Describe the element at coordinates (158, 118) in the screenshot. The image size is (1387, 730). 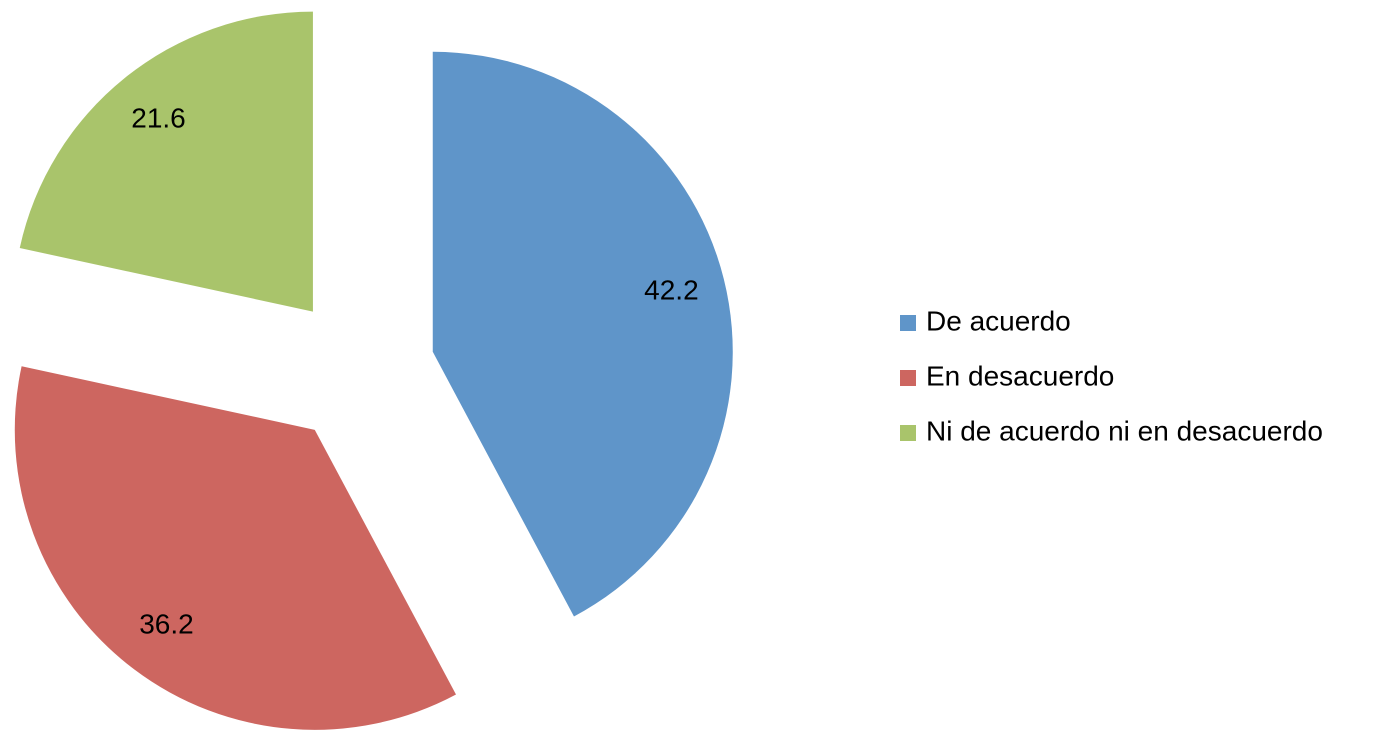
I see `data-label: 21.6` at that location.